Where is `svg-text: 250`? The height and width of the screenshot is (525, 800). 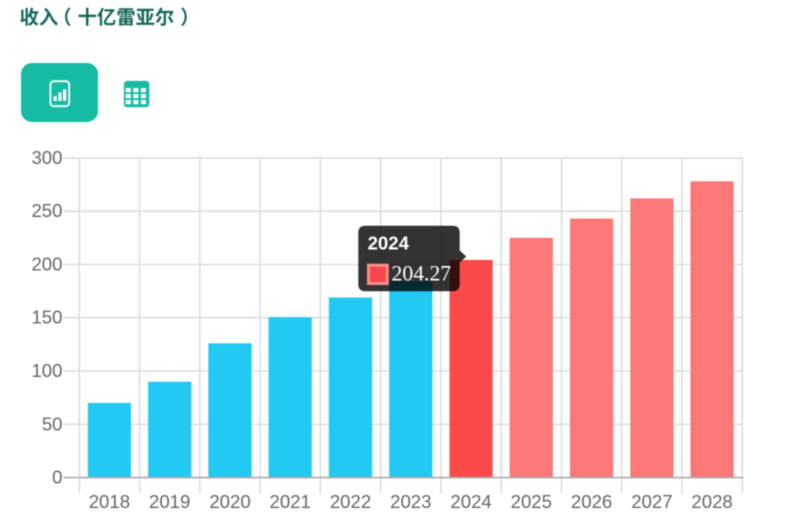 svg-text: 250 is located at coordinates (46, 210).